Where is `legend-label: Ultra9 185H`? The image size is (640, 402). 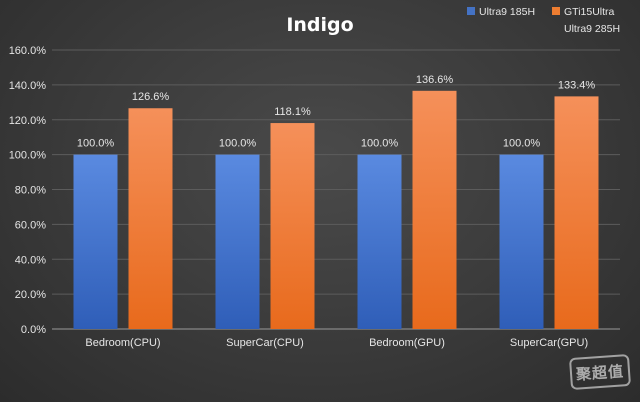
legend-label: Ultra9 185H is located at coordinates (507, 12).